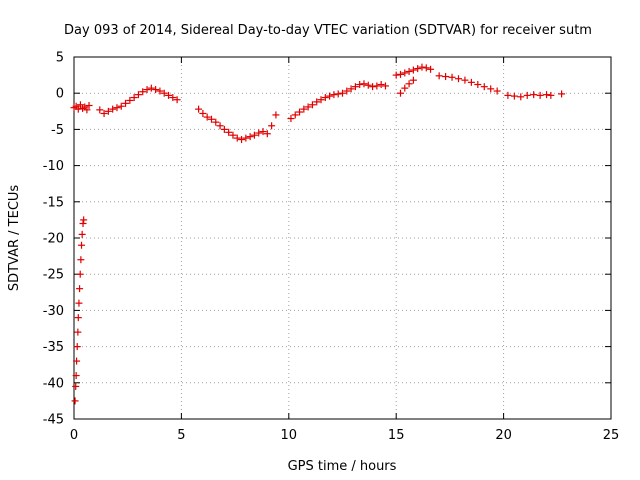 This screenshot has width=640, height=480. What do you see at coordinates (53, 275) in the screenshot?
I see `y-tick-label: -25` at bounding box center [53, 275].